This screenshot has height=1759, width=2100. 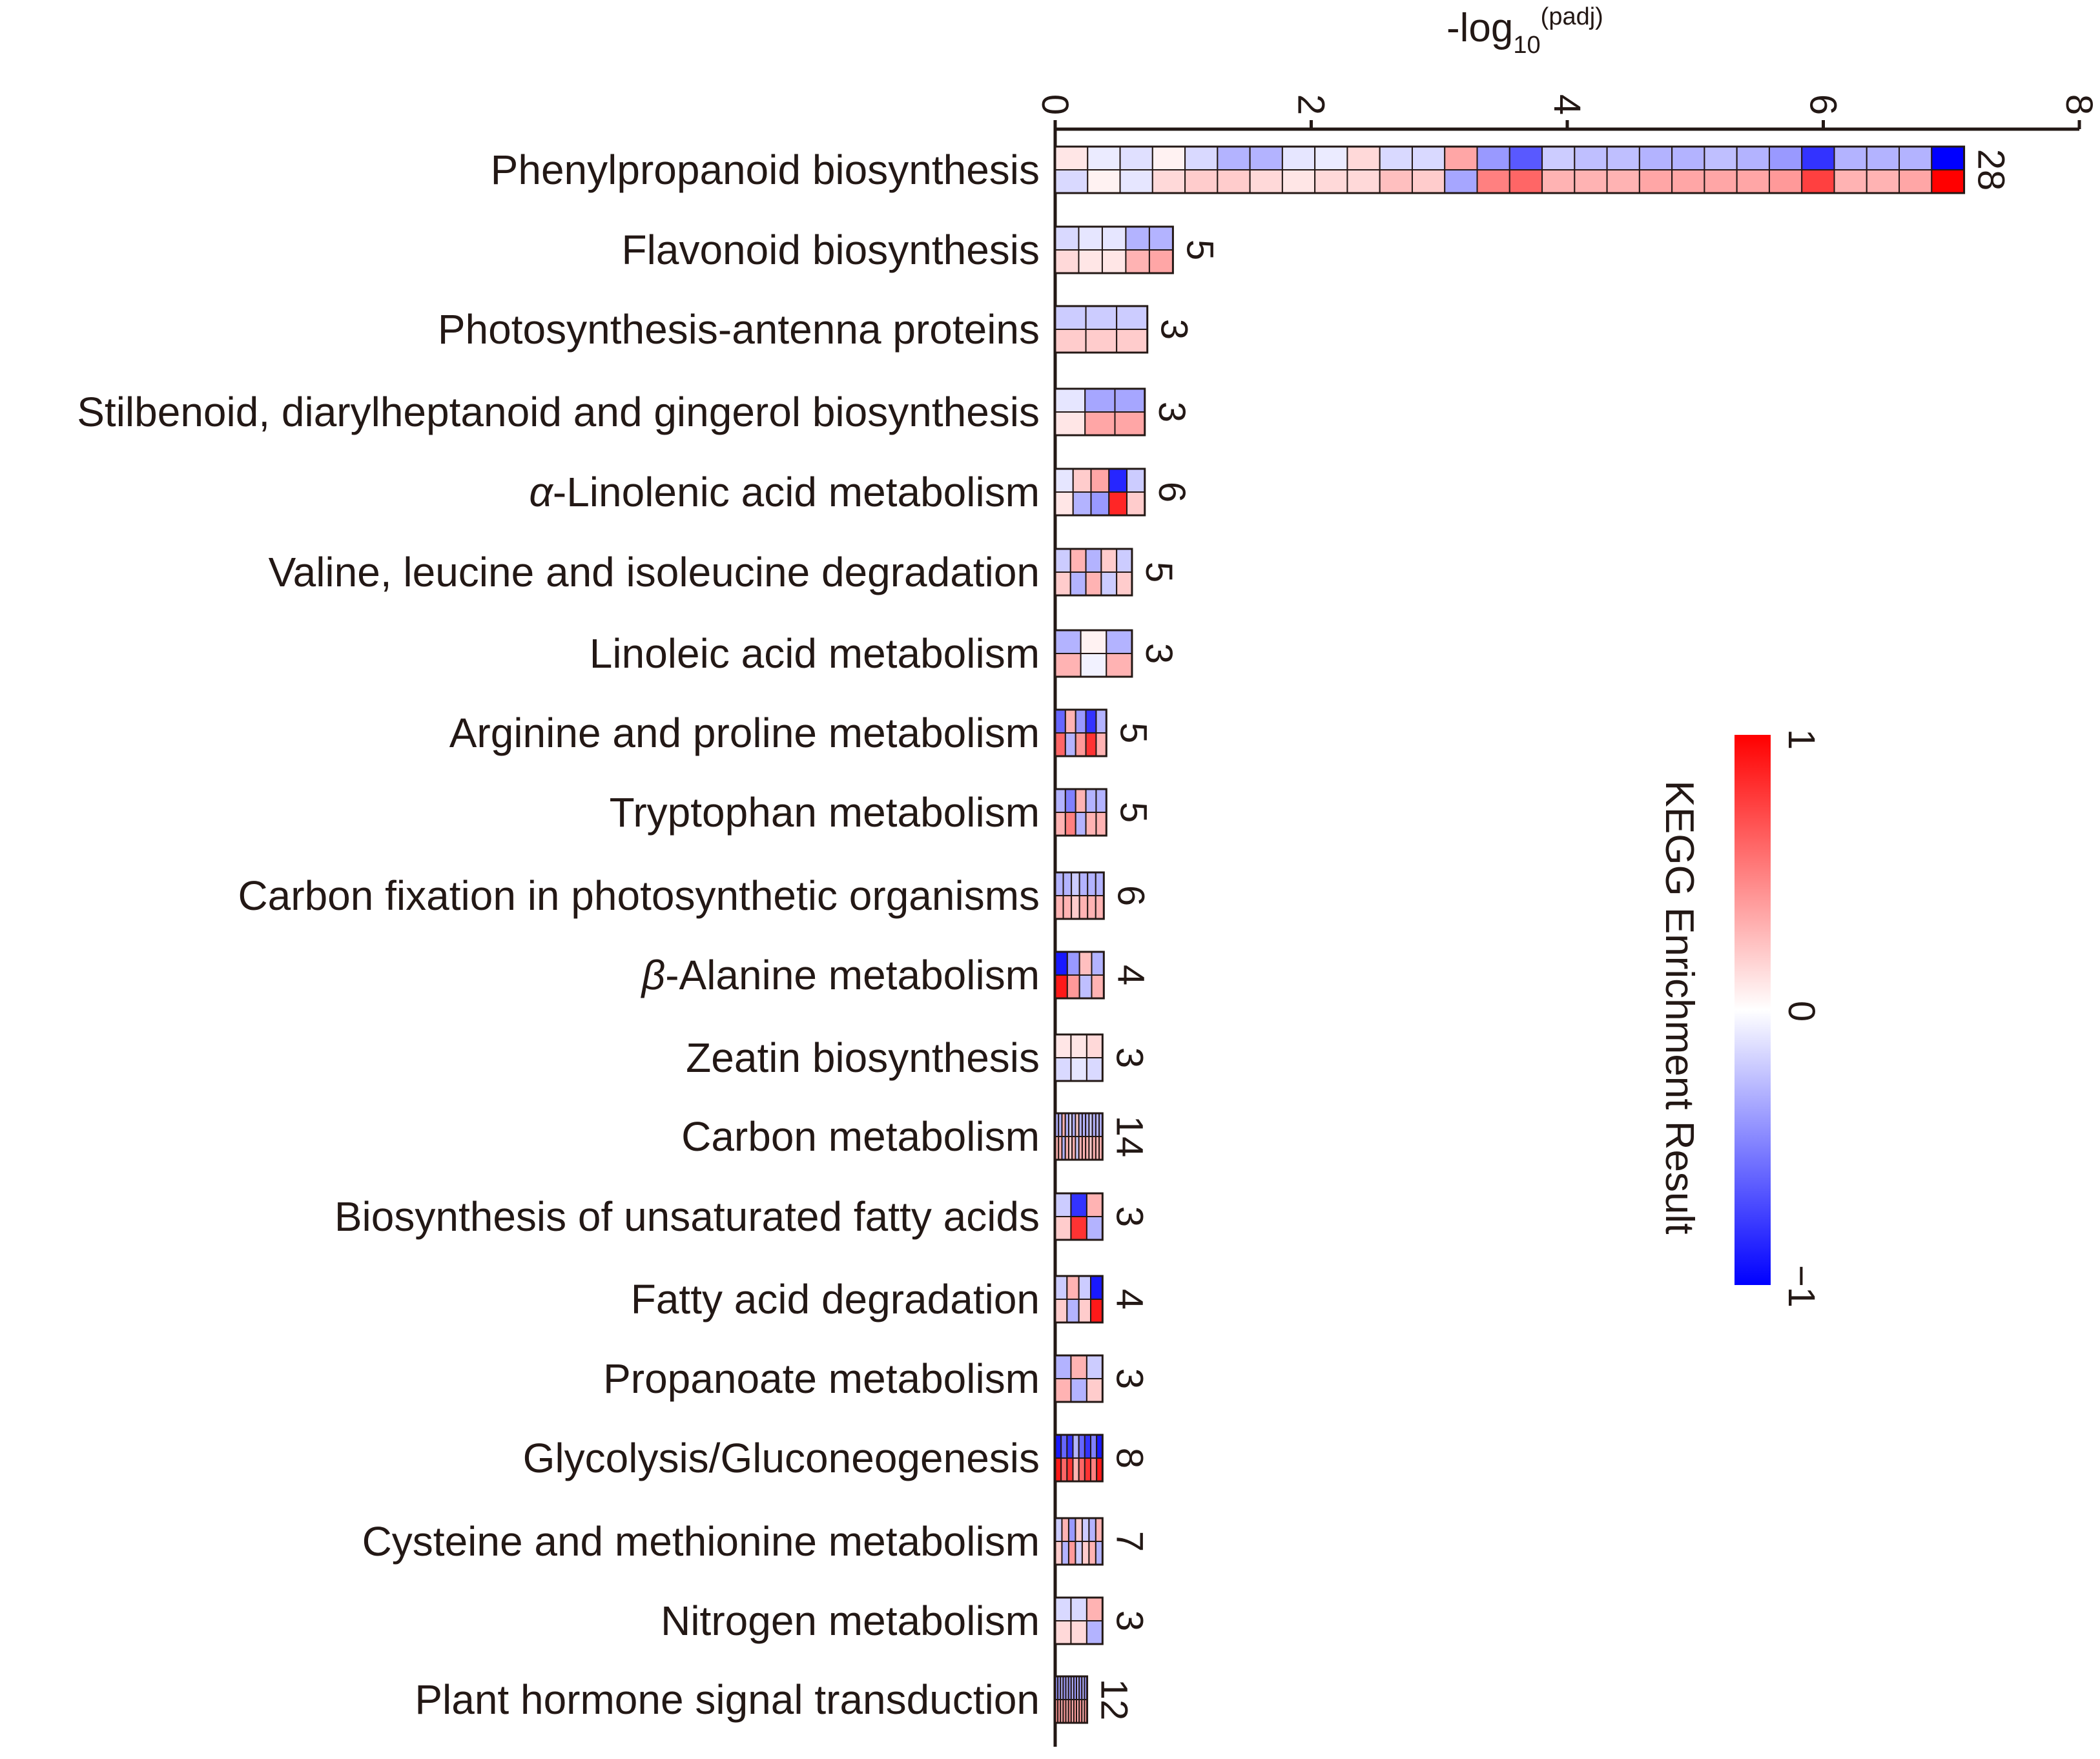 I want to click on category-label: α-Linolenic acid metabolism, so click(x=784, y=492).